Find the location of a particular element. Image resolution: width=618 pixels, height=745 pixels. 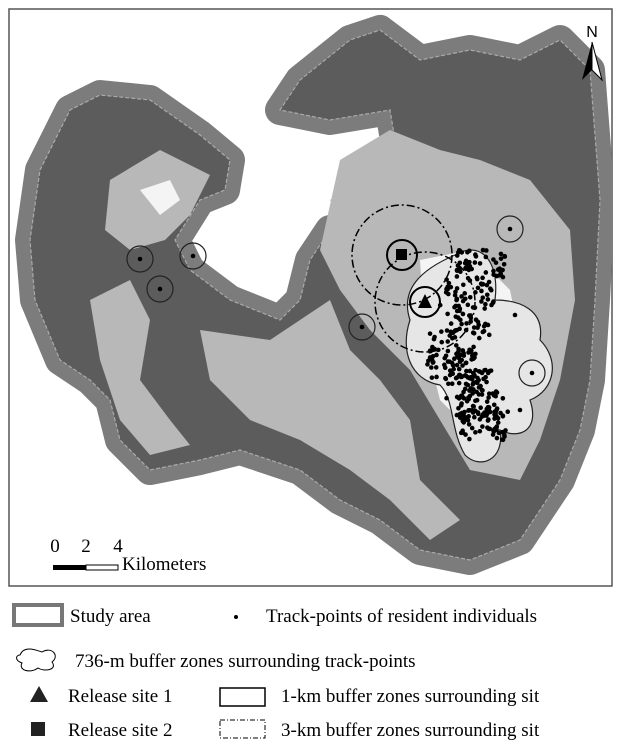

scale-label: 0 is located at coordinates (55, 546).